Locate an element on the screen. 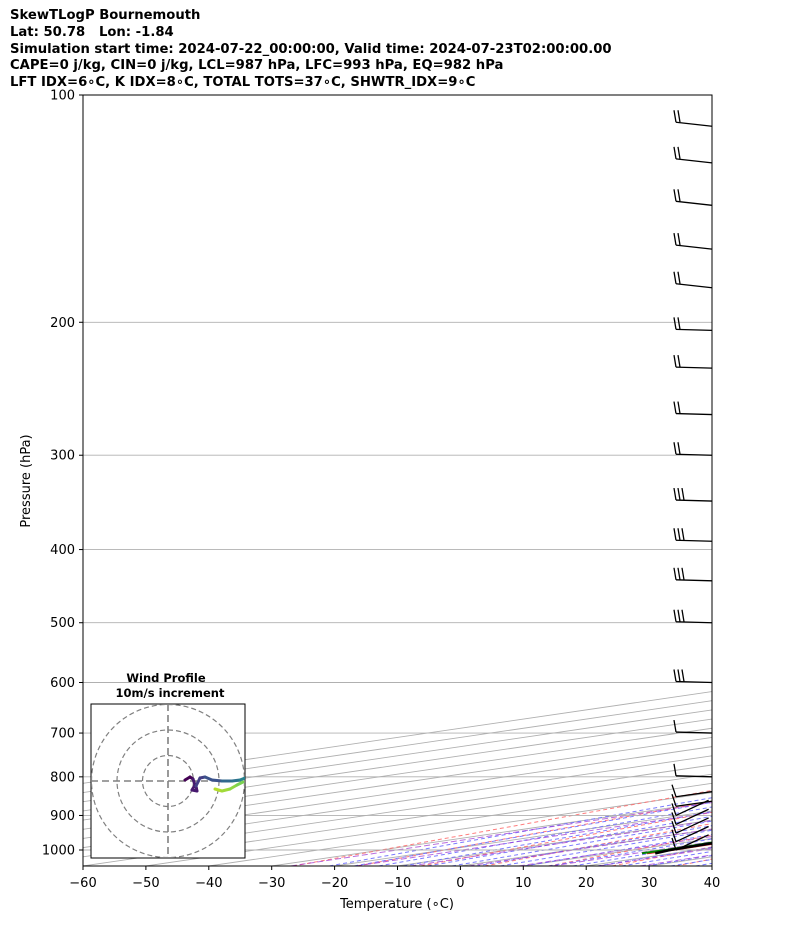 Image resolution: width=794 pixels, height=937 pixels. y-tick-label: 900 is located at coordinates (62, 816).